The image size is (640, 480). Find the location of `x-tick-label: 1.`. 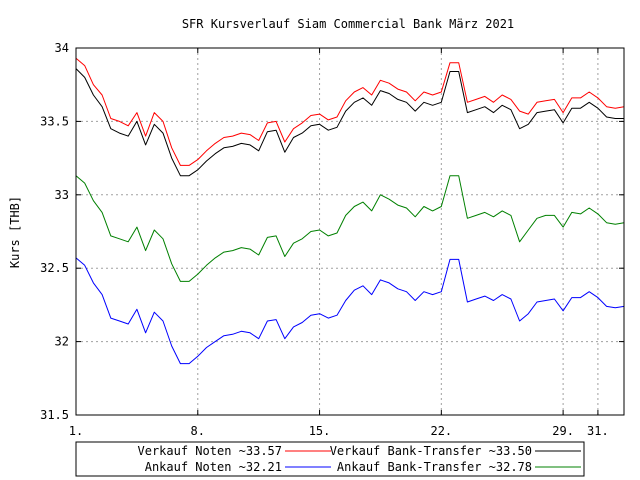

x-tick-label: 1. is located at coordinates (76, 431).